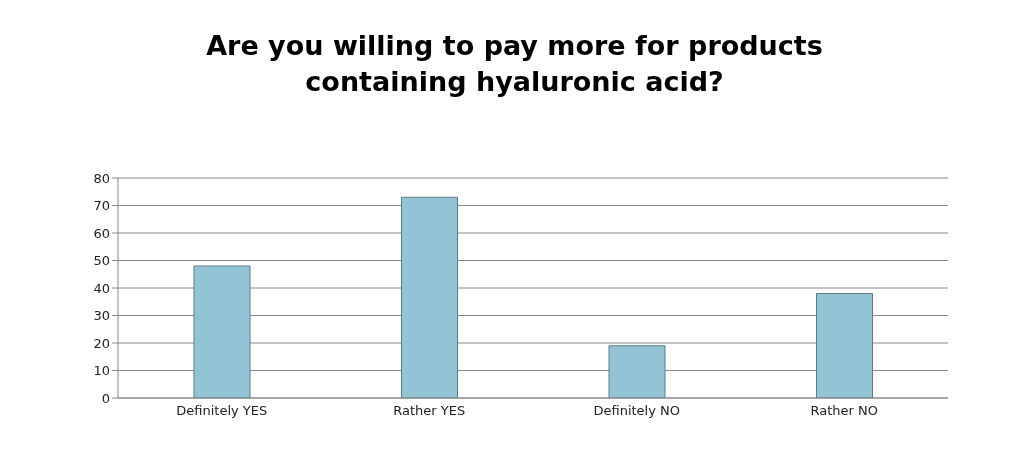 The height and width of the screenshot is (452, 1029). I want to click on y-tick-label: 70, so click(101, 206).